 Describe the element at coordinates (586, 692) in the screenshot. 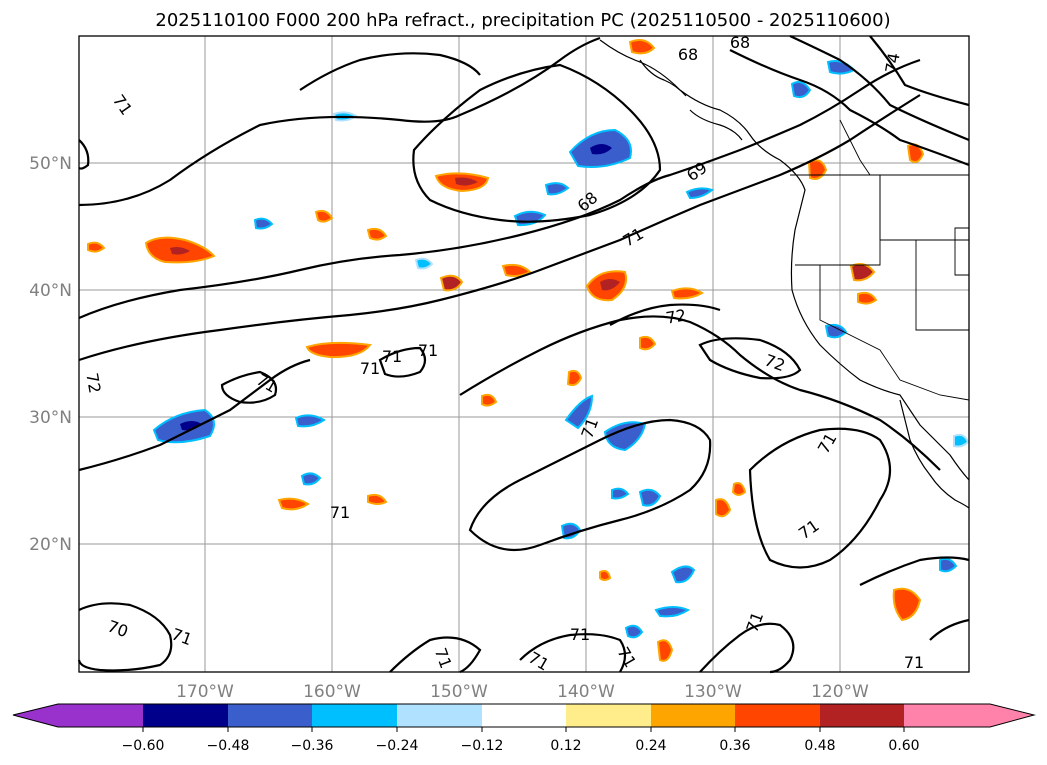

I see `lon-label-140w: 140°W` at that location.